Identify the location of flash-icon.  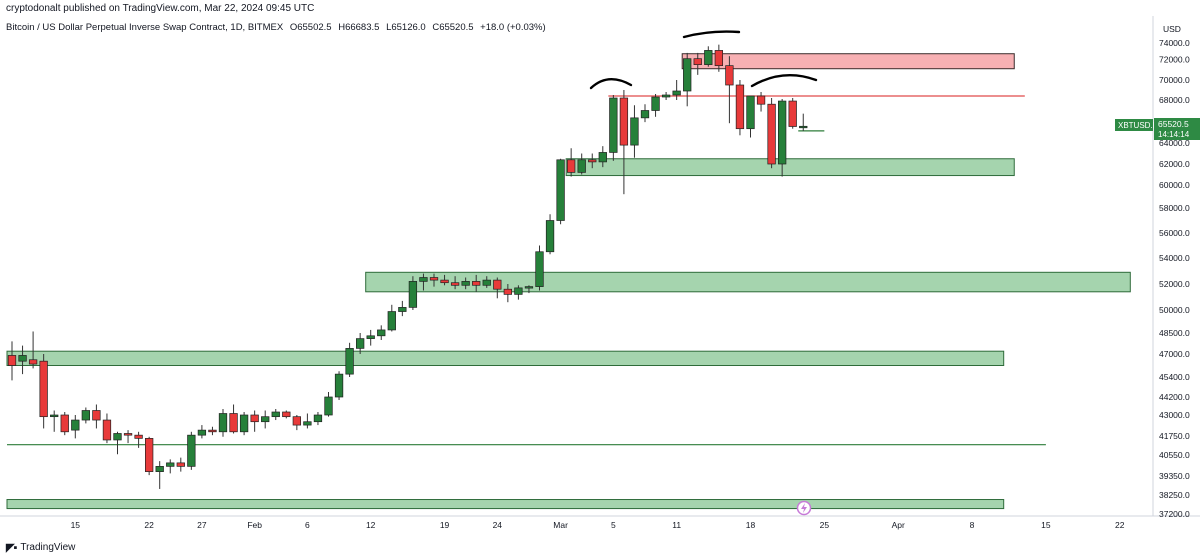
(804, 508).